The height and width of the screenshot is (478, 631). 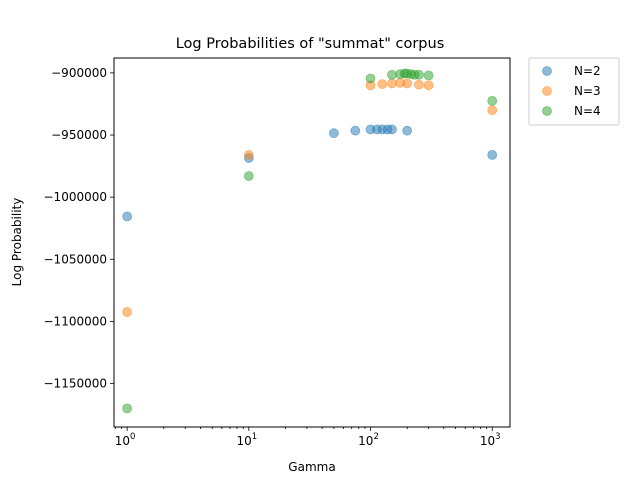 What do you see at coordinates (79, 73) in the screenshot?
I see `y-tick-label-1: −900000` at bounding box center [79, 73].